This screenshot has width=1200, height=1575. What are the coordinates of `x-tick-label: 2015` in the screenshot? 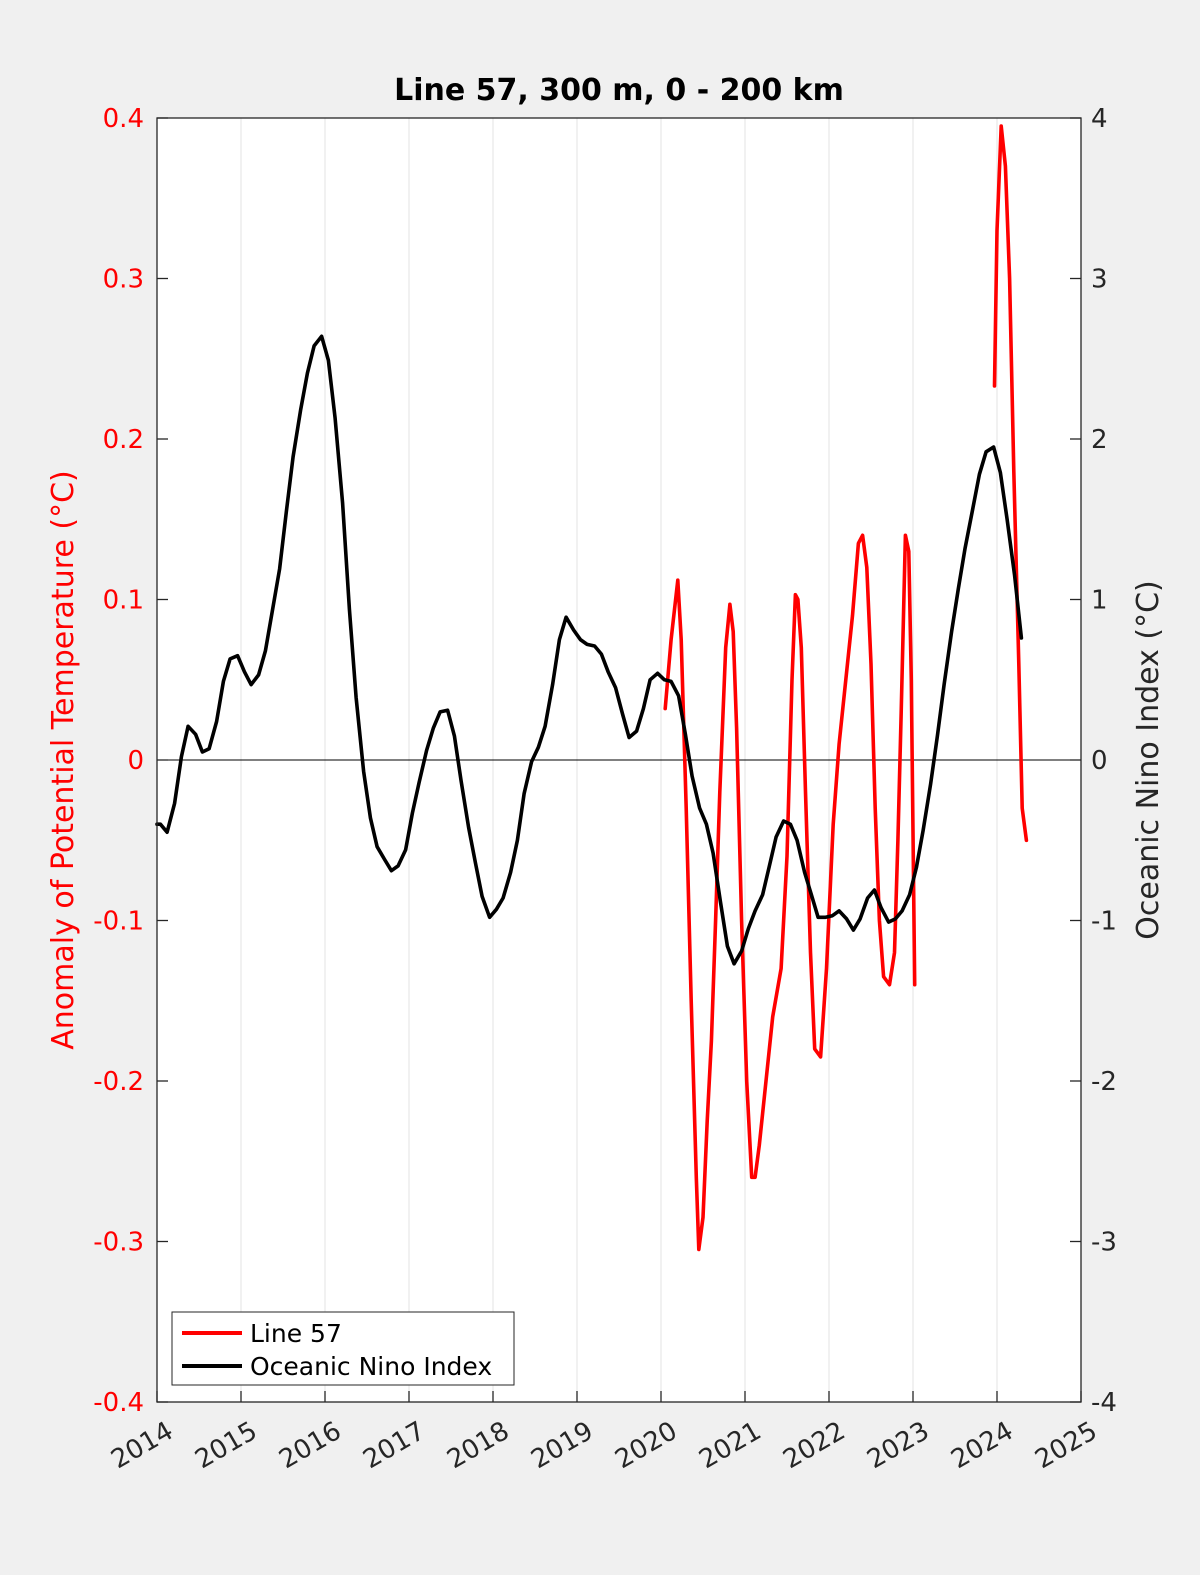 It's located at (226, 1445).